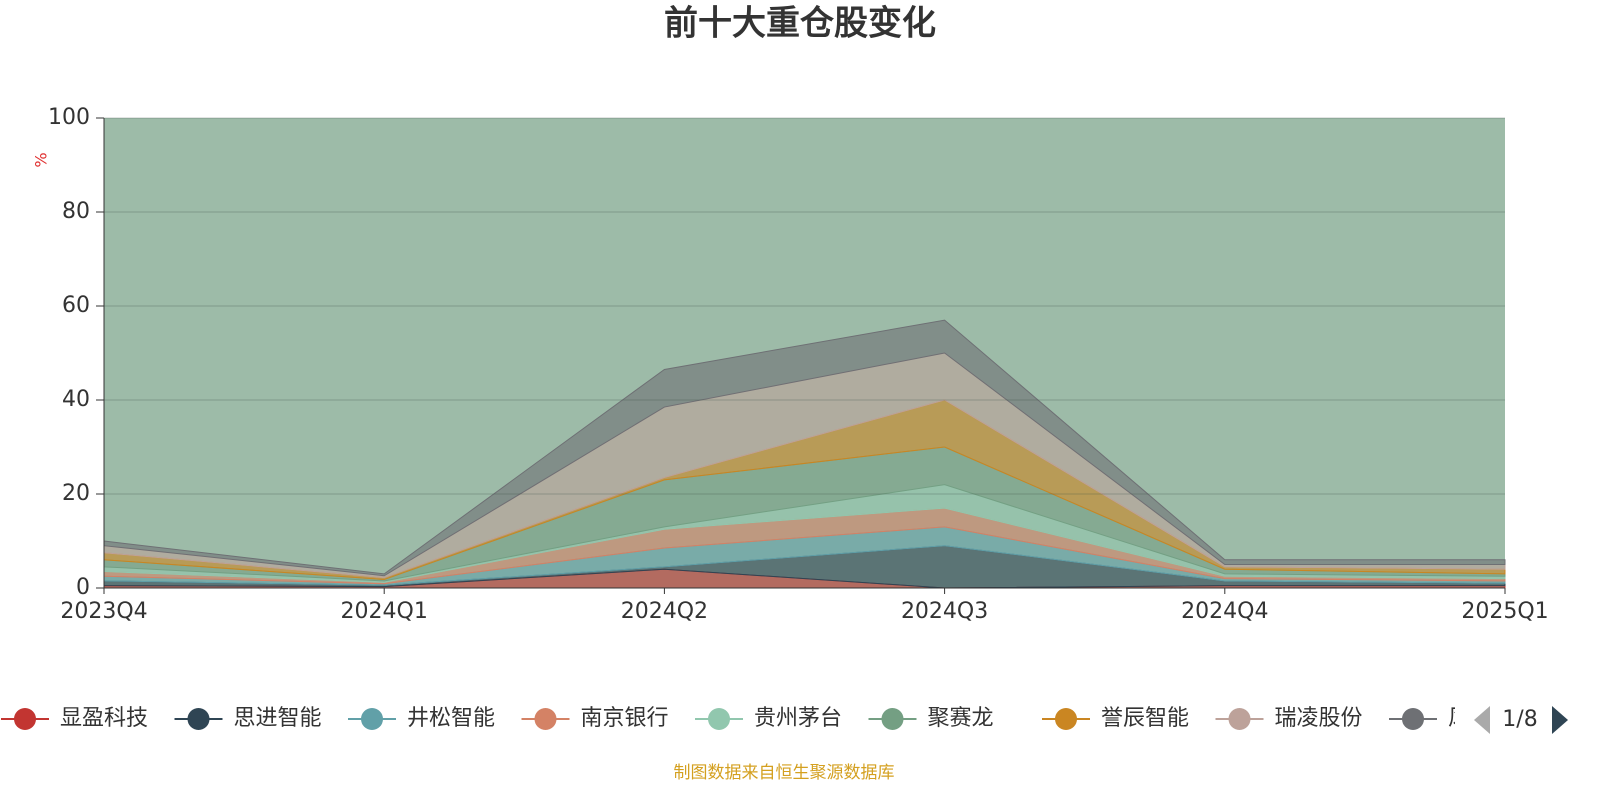 This screenshot has height=804, width=1600. Describe the element at coordinates (103, 611) in the screenshot. I see `x-tick-label: 2023Q4` at that location.